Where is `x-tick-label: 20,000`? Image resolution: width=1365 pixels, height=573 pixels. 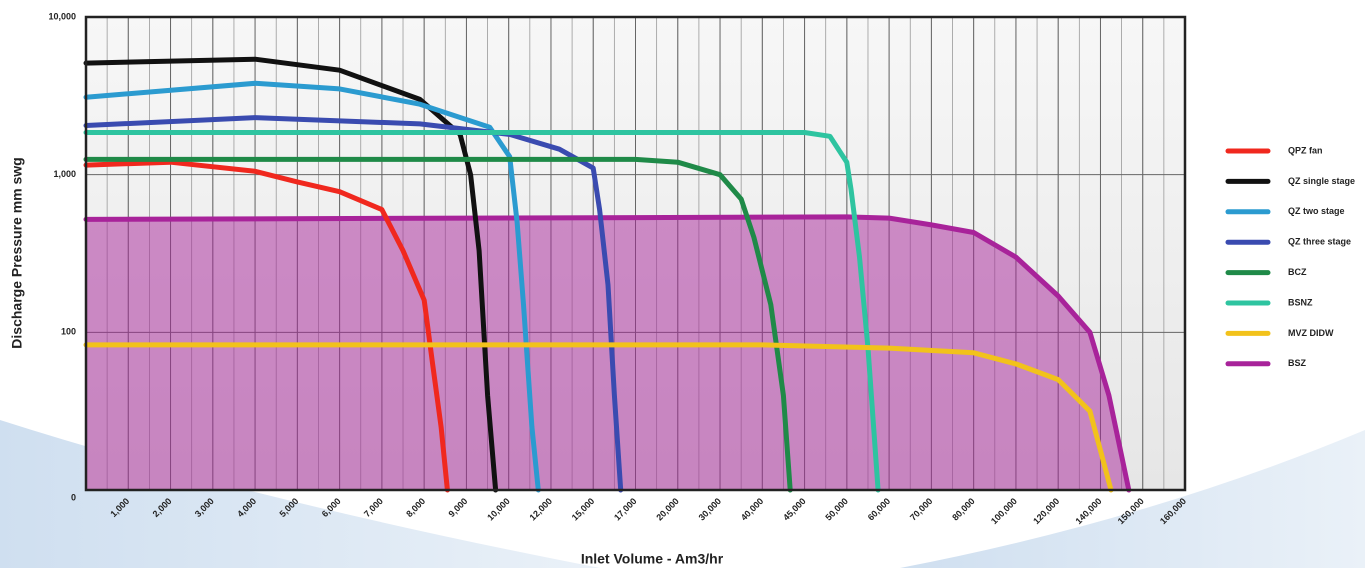
x-tick-label: 20,000 is located at coordinates (667, 509).